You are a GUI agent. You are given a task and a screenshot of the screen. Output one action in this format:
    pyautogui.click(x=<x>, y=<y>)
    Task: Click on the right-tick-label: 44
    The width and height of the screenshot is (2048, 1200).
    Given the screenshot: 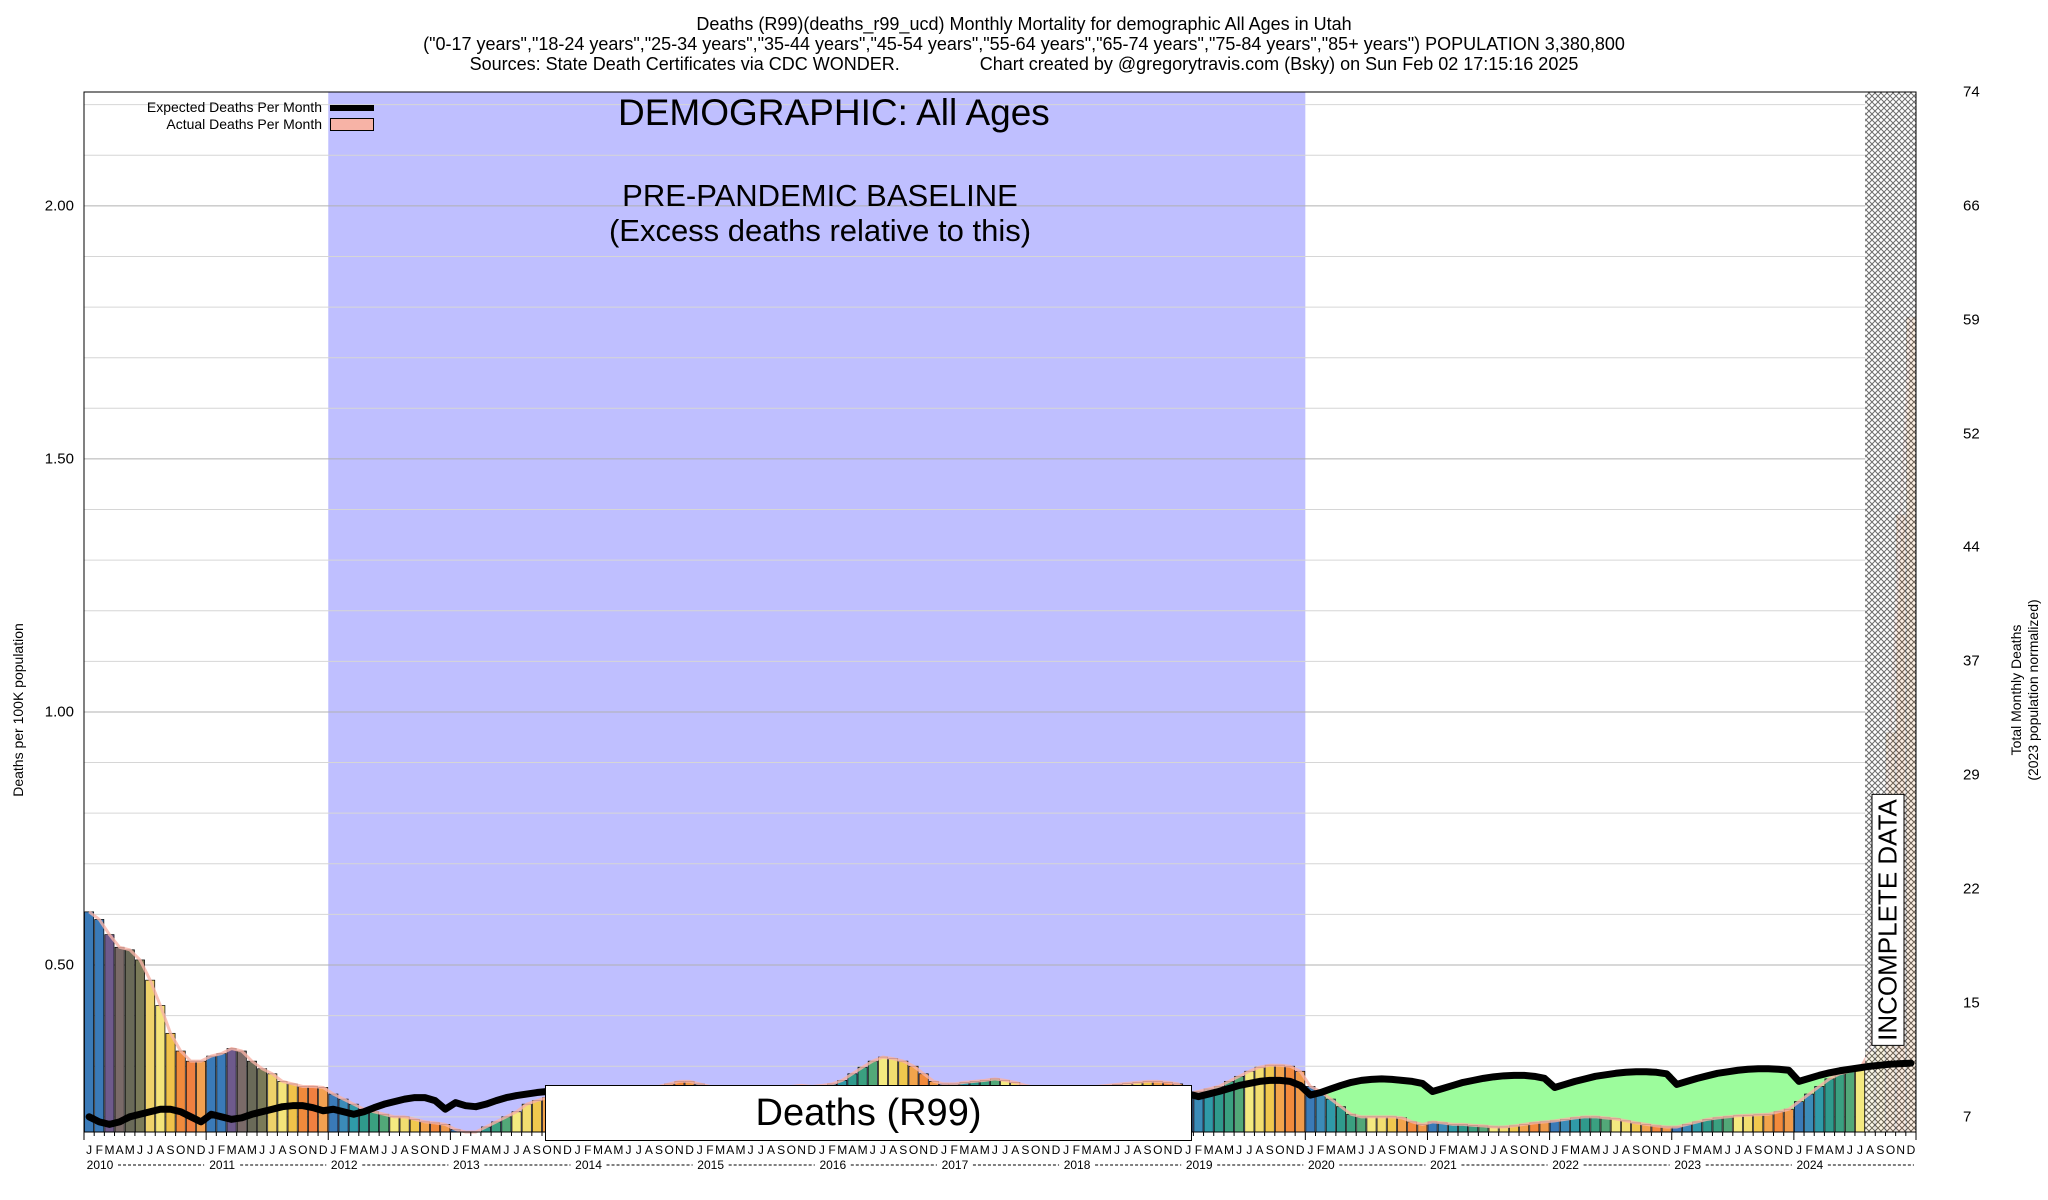 What is the action you would take?
    pyautogui.click(x=1971, y=547)
    